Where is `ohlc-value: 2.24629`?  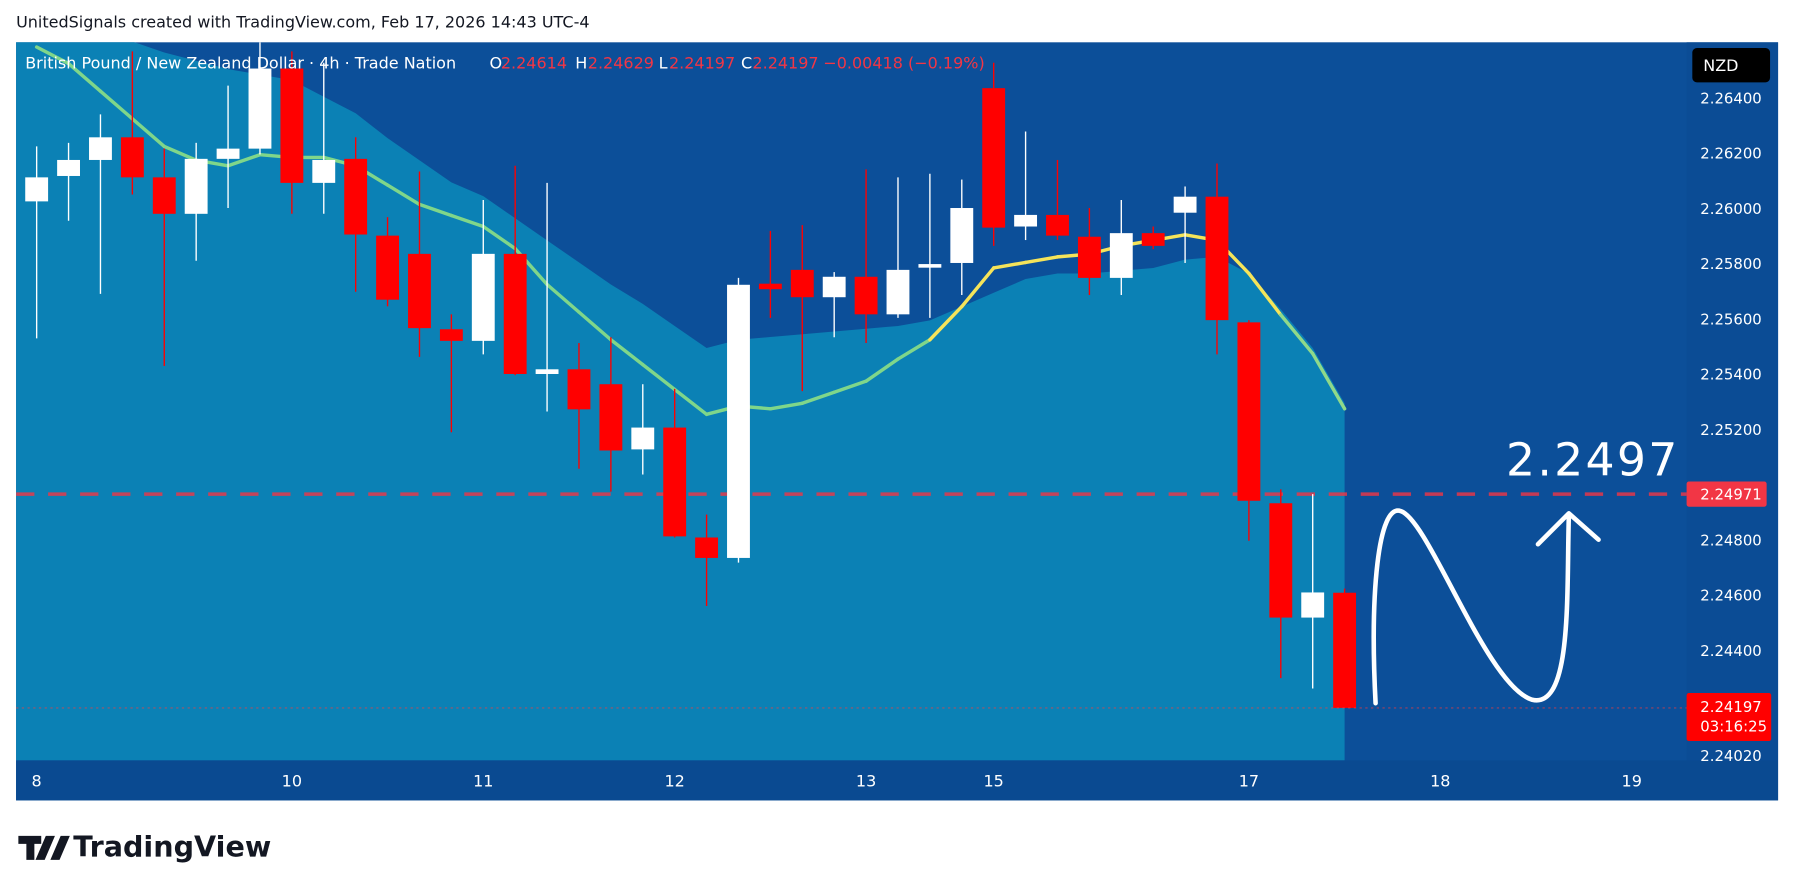
ohlc-value: 2.24629 is located at coordinates (621, 63).